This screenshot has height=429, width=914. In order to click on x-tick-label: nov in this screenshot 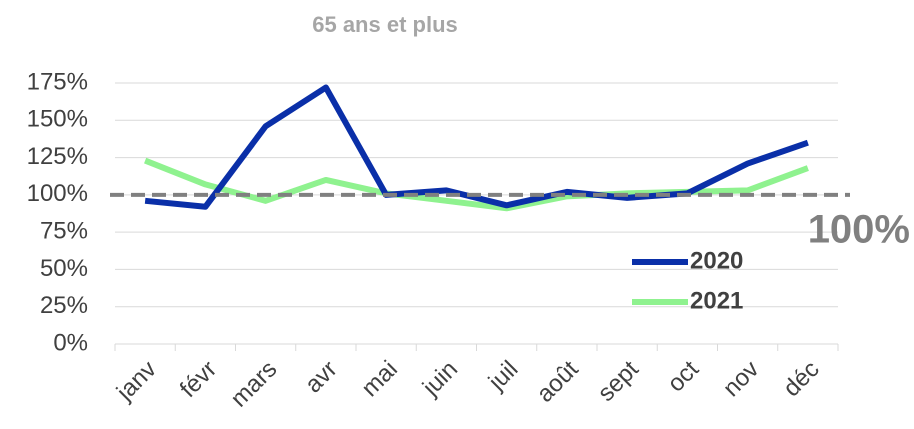, I will do `click(741, 379)`.